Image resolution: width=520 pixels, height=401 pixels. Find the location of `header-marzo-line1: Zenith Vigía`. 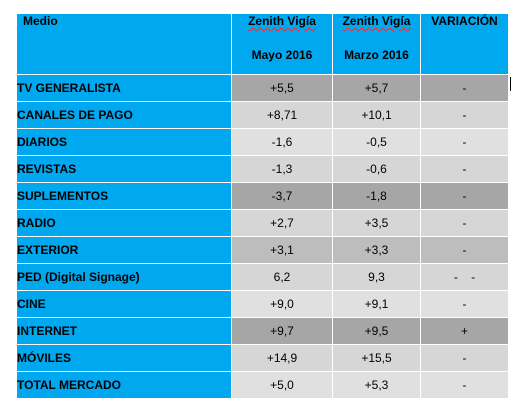

header-marzo-line1: Zenith Vigía is located at coordinates (376, 21).